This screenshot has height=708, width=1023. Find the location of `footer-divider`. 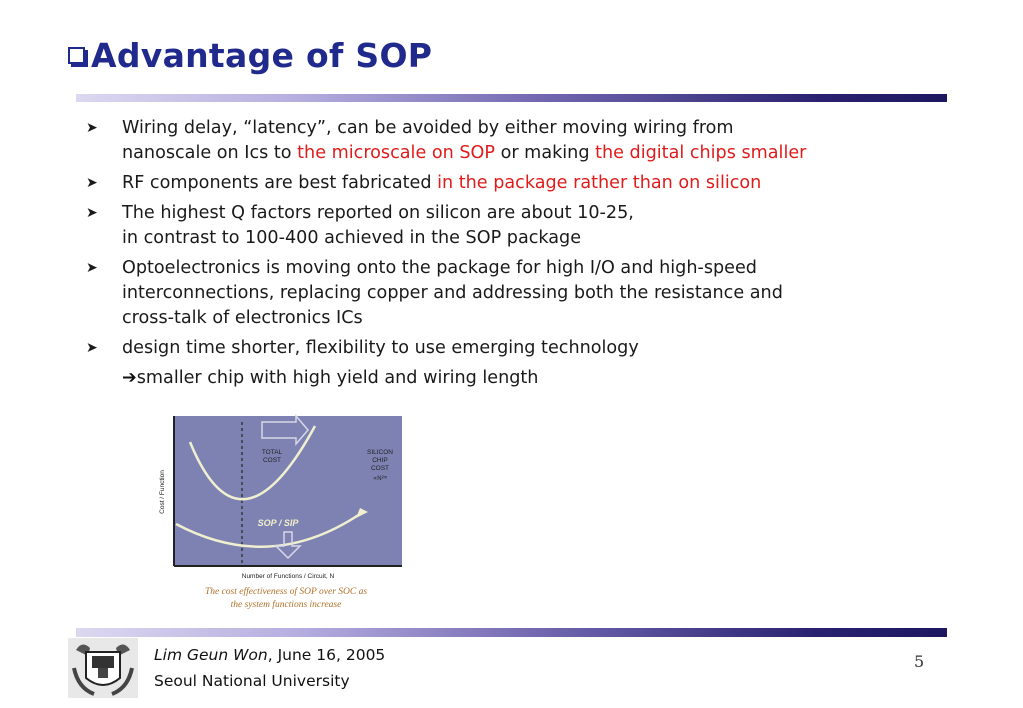

footer-divider is located at coordinates (511, 632).